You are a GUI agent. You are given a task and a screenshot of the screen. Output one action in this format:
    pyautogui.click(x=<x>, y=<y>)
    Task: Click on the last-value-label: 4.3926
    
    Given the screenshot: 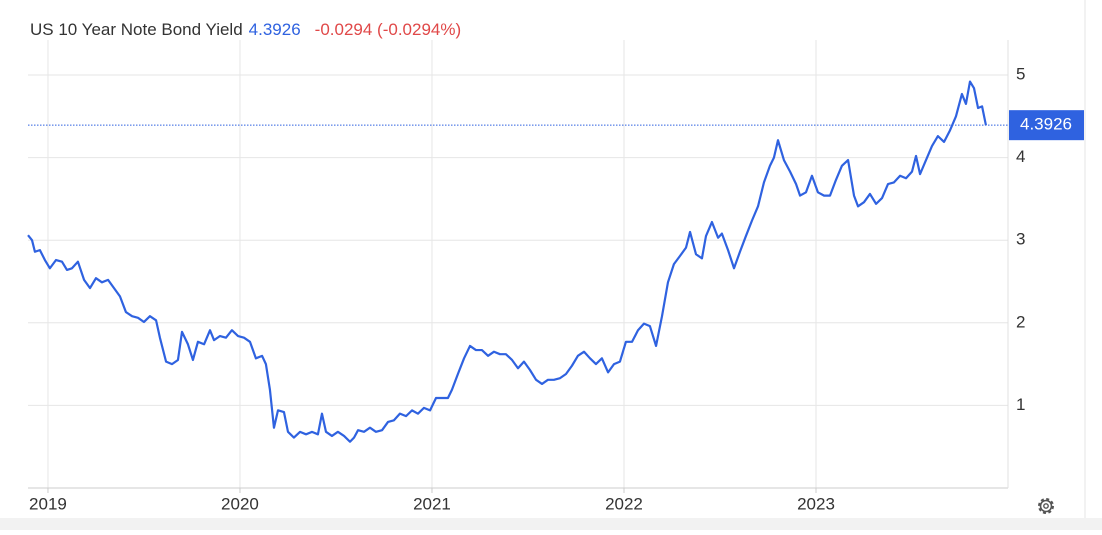 What is the action you would take?
    pyautogui.click(x=1046, y=124)
    